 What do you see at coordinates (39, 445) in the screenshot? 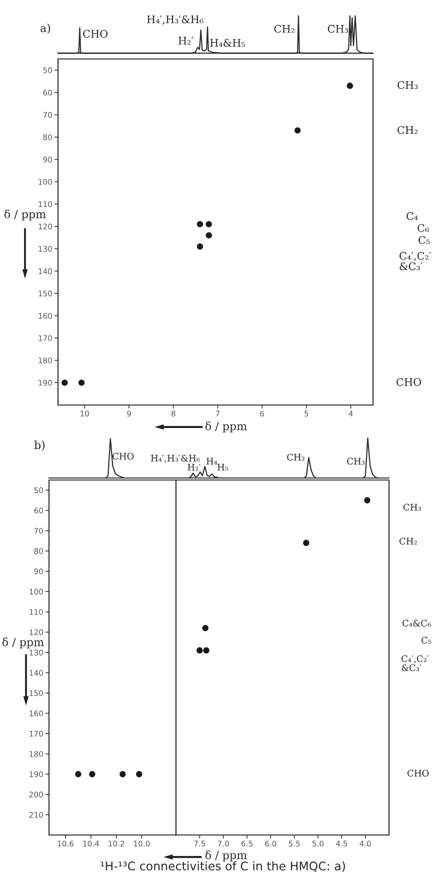
I see `chart-title: b)` at bounding box center [39, 445].